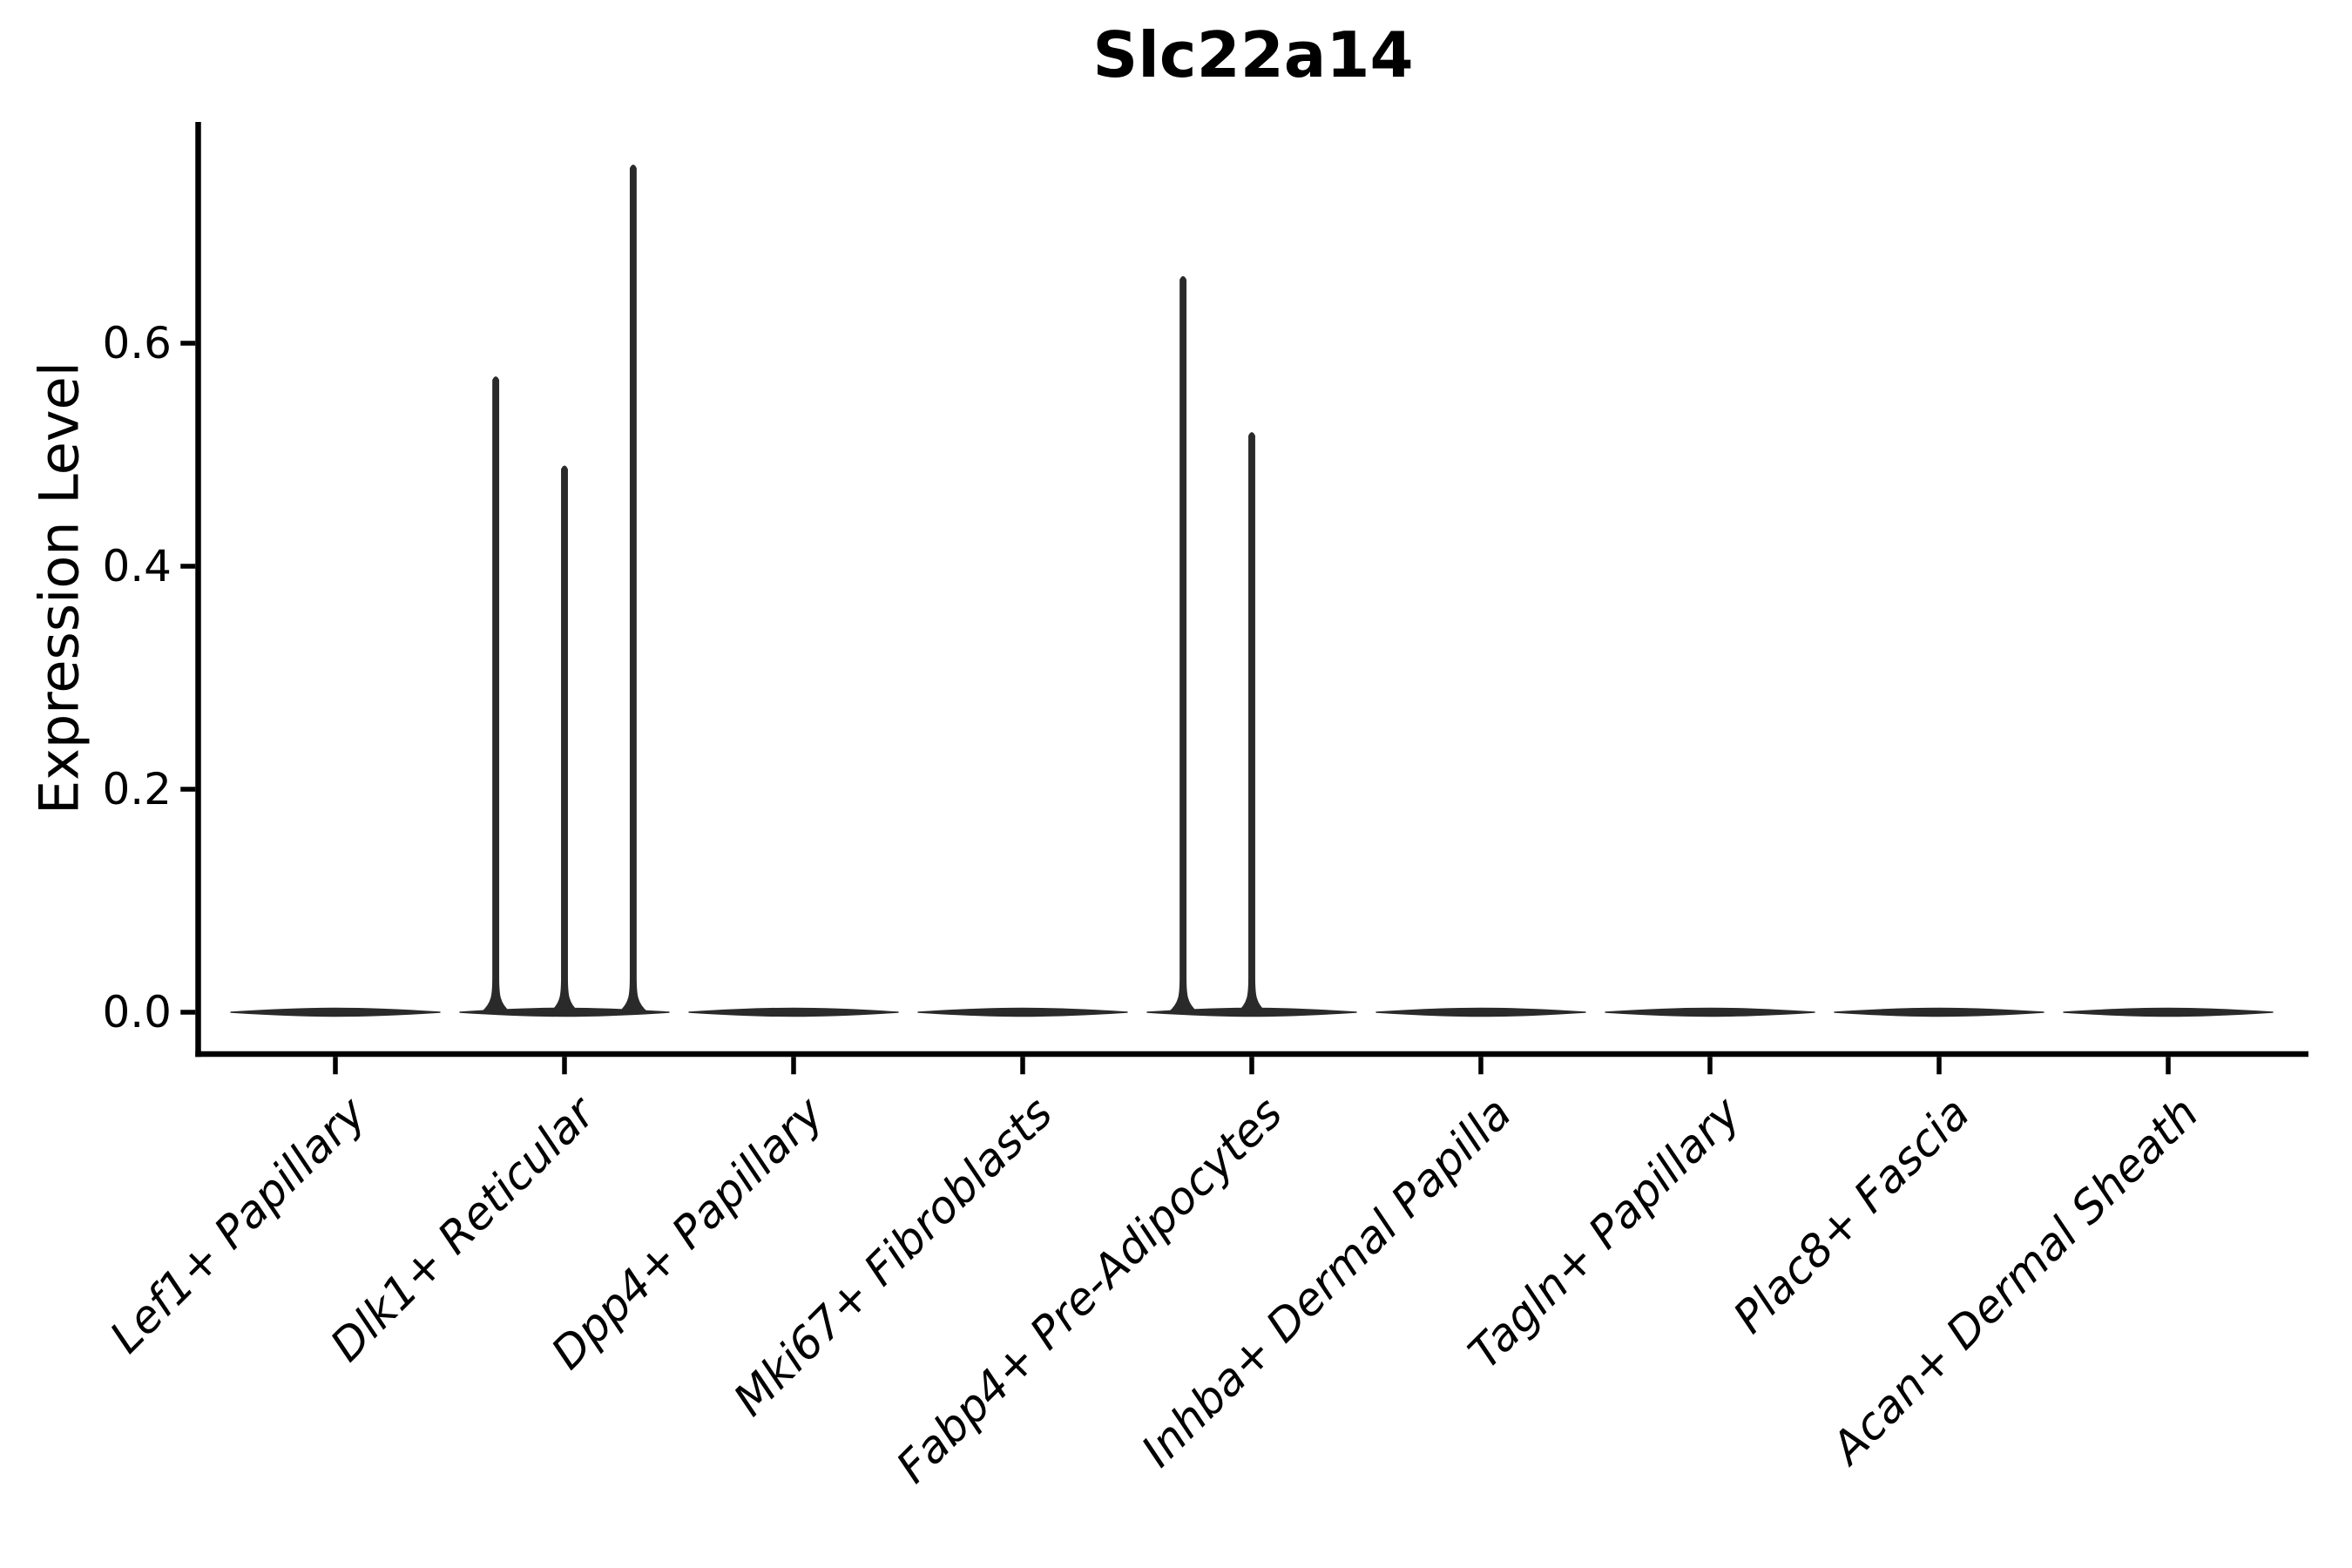 This screenshot has width=2352, height=1568. What do you see at coordinates (1253, 54) in the screenshot?
I see `chart-title: Slc22a14` at bounding box center [1253, 54].